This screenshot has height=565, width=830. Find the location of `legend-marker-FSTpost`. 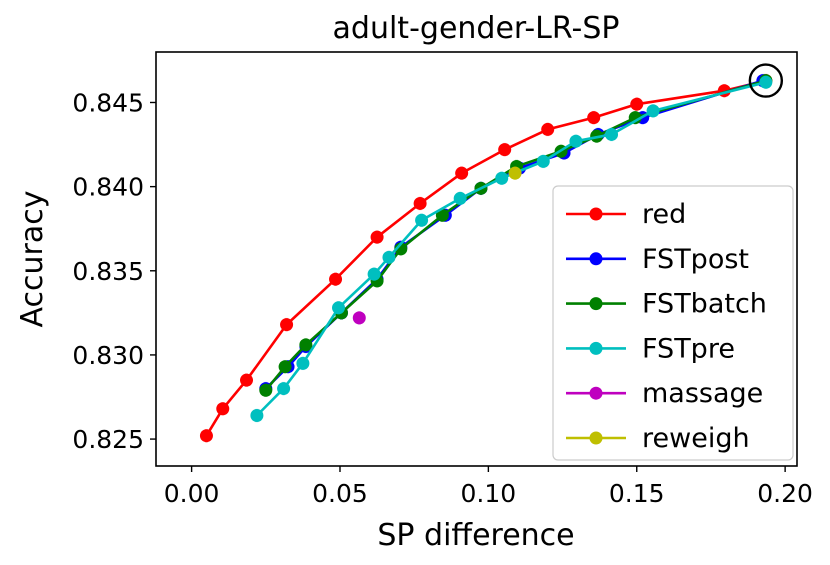

legend-marker-FSTpost is located at coordinates (596, 259).